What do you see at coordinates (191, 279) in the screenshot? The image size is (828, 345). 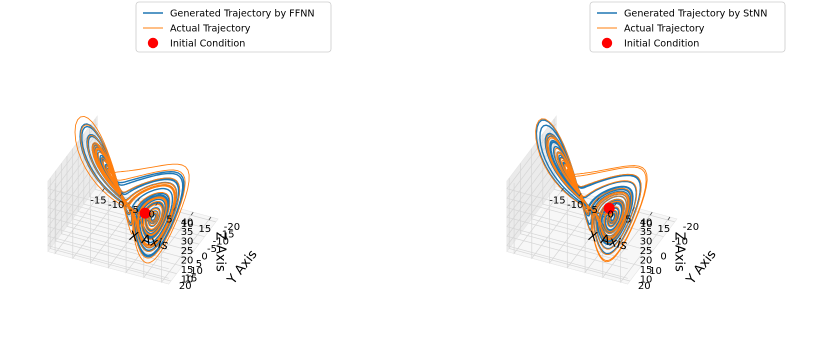 I see `y-tick-label: 15` at bounding box center [191, 279].